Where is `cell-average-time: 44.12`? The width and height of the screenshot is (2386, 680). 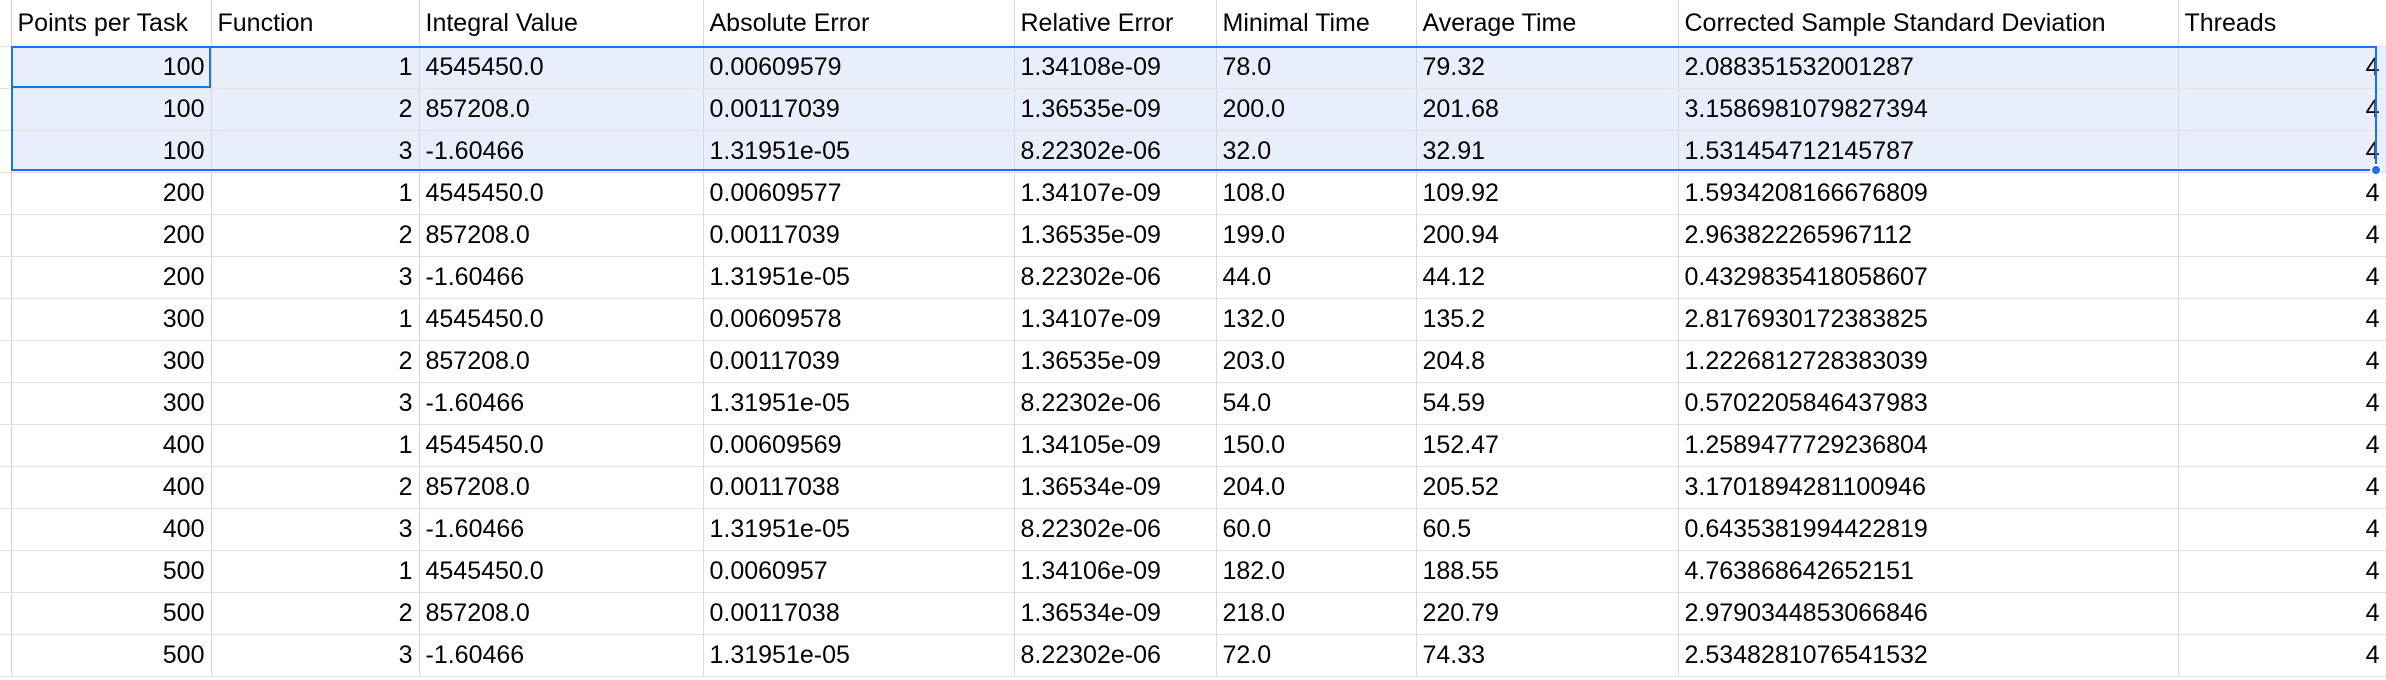
cell-average-time: 44.12 is located at coordinates (1547, 277).